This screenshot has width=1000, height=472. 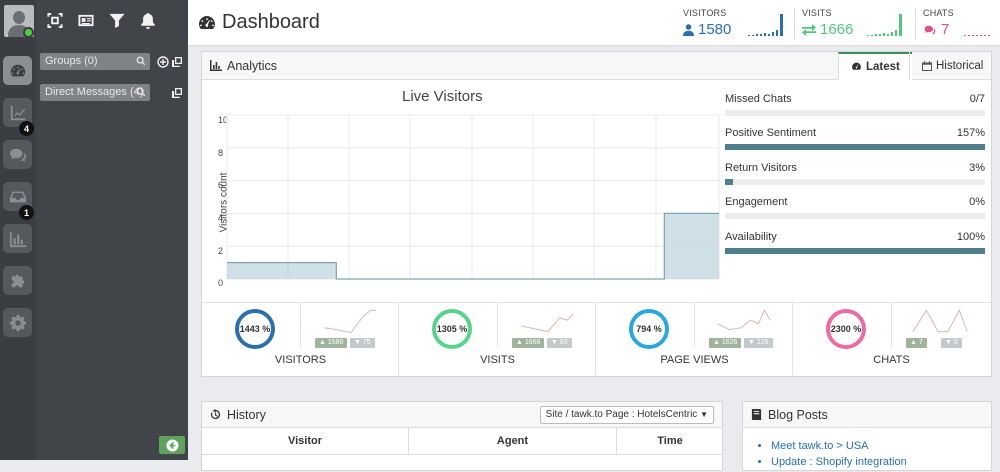 I want to click on kpi-card: 1305 % ▲ 1666 ▼ 83 VISITS, so click(x=497, y=339).